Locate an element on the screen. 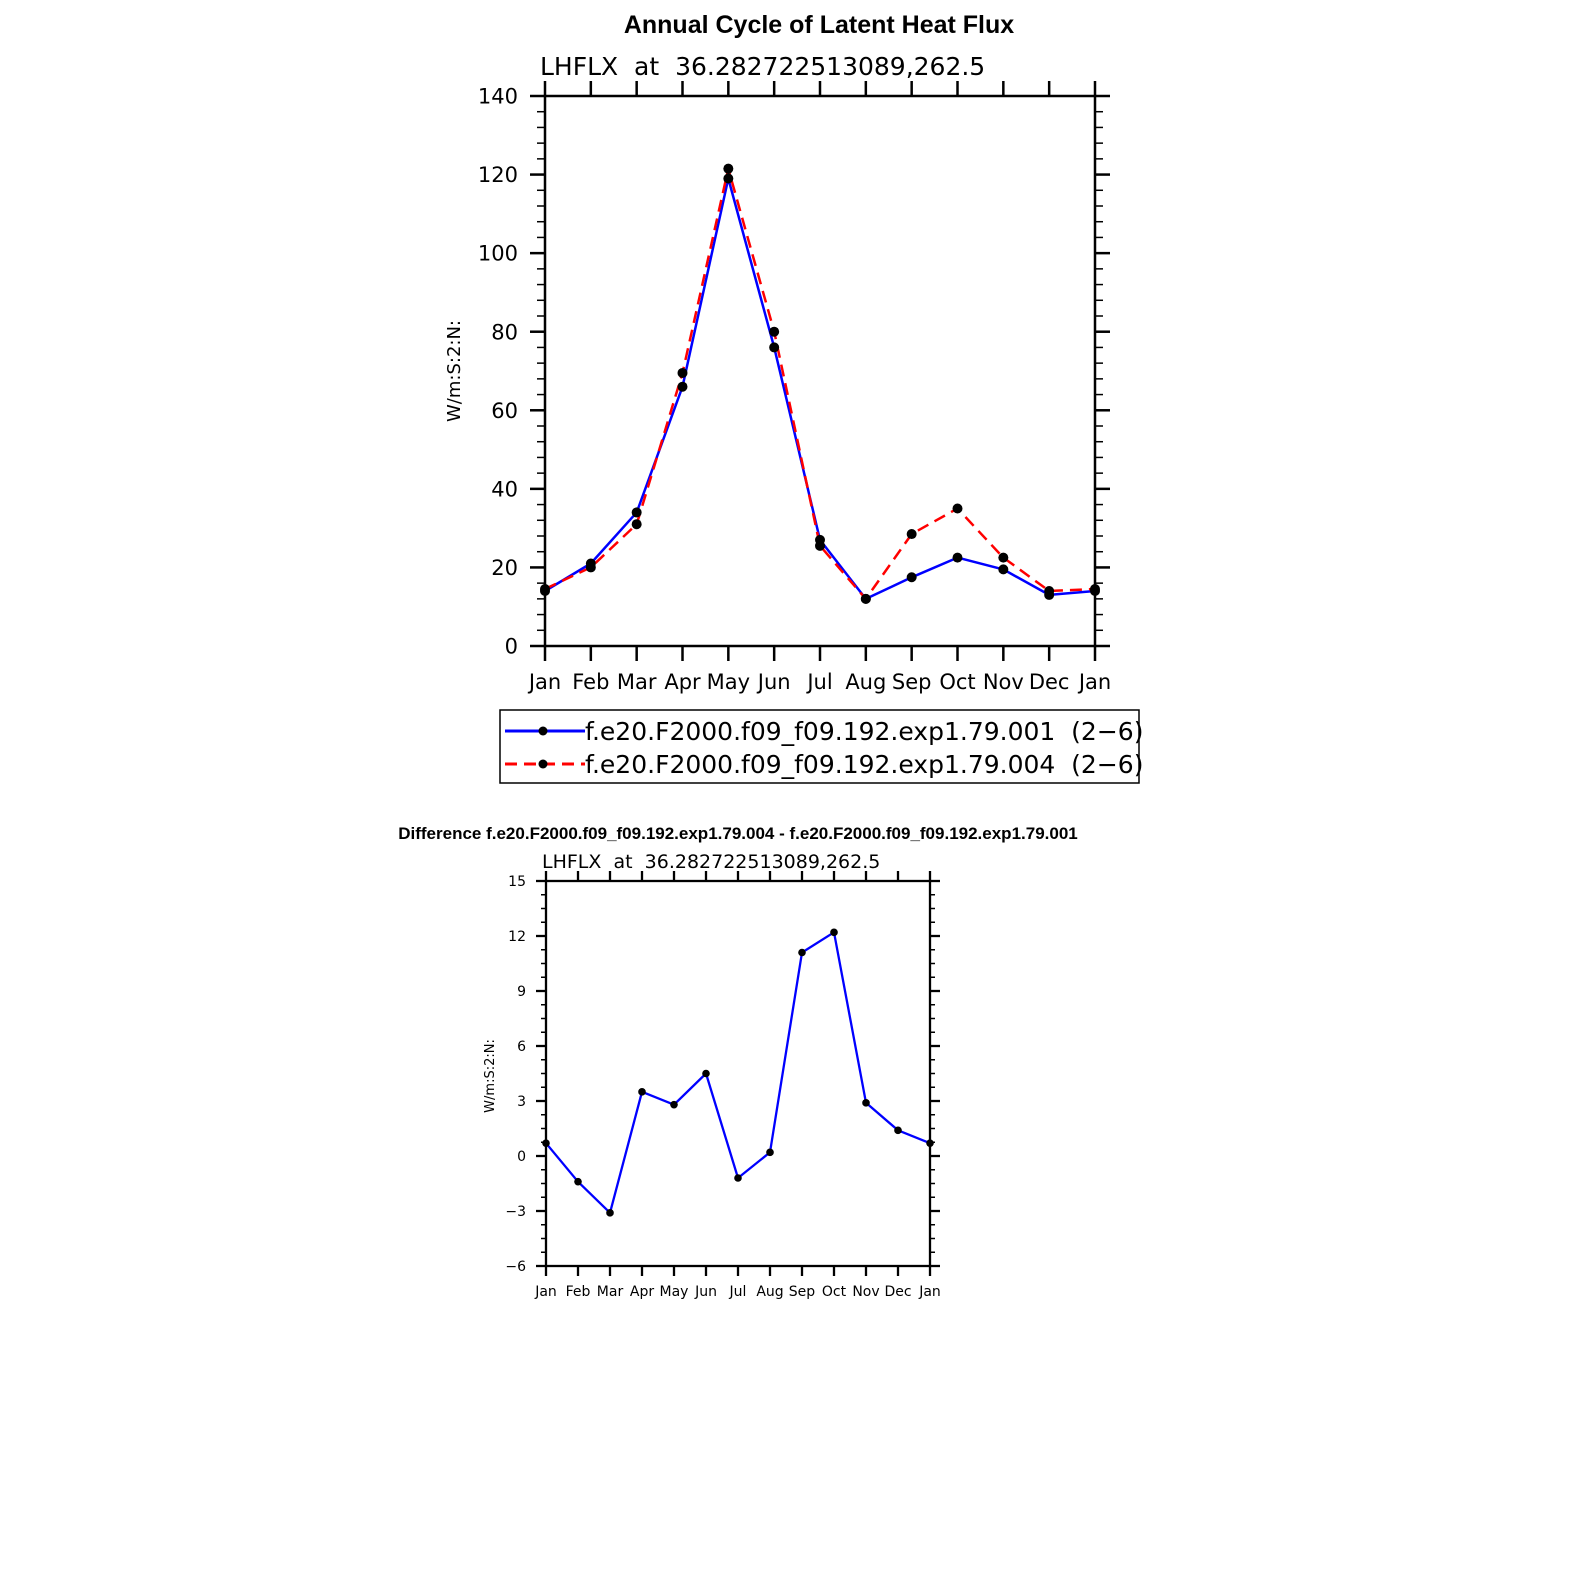 The image size is (1574, 1574). y-tick-label: 60 is located at coordinates (504, 411).